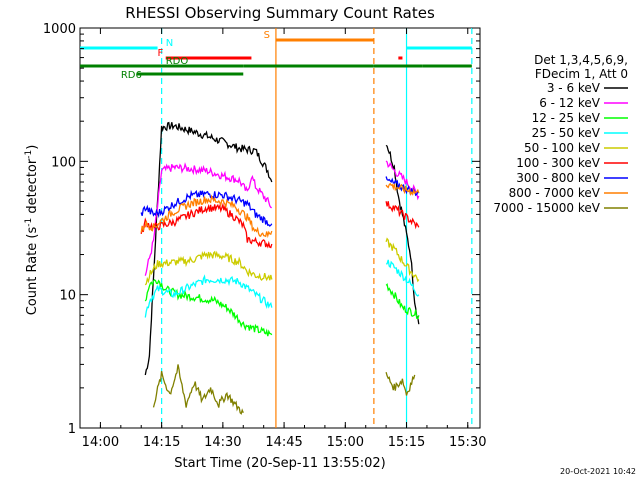  Describe the element at coordinates (267, 35) in the screenshot. I see `flag-label-s: S` at that location.